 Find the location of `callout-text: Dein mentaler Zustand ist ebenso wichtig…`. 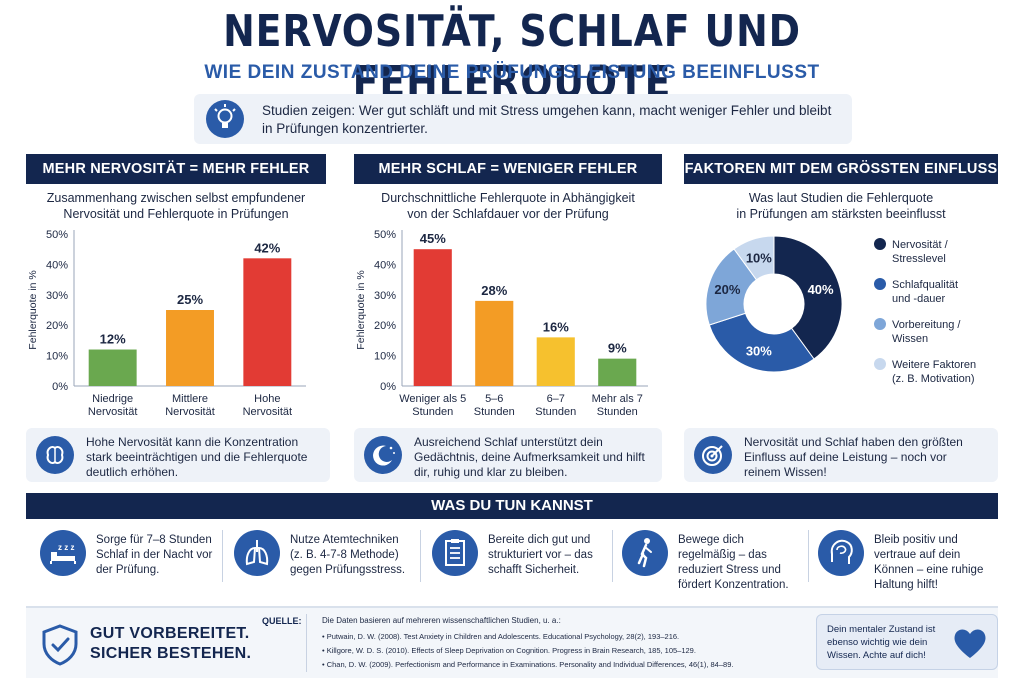

callout-text: Dein mentaler Zustand ist ebenso wichtig… is located at coordinates (881, 642).